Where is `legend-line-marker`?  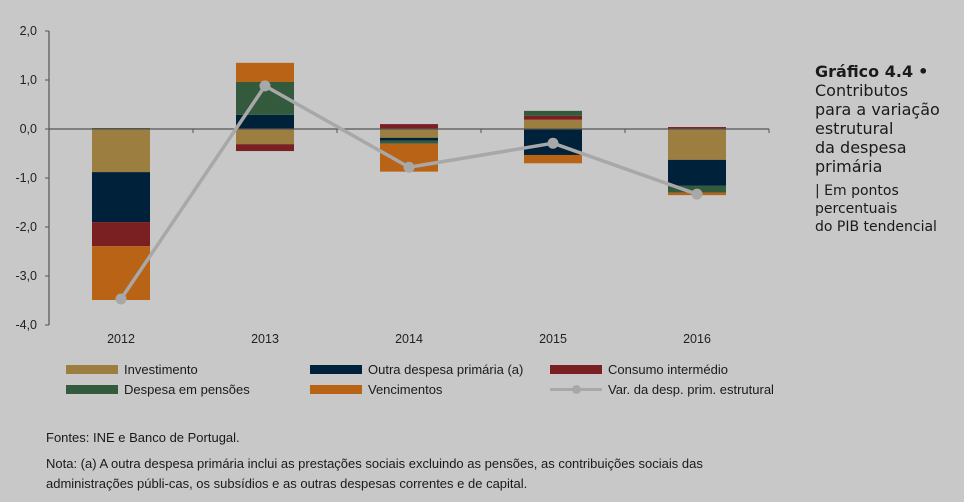 legend-line-marker is located at coordinates (576, 389).